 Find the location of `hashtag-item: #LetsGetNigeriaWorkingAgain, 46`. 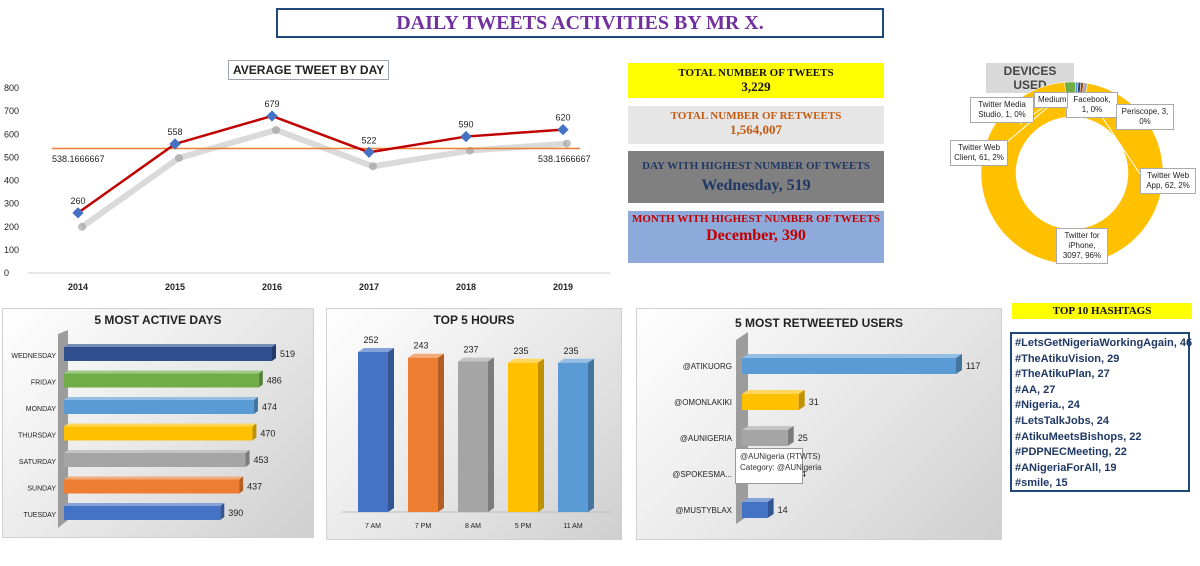

hashtag-item: #LetsGetNigeriaWorkingAgain, 46 is located at coordinates (1104, 343).